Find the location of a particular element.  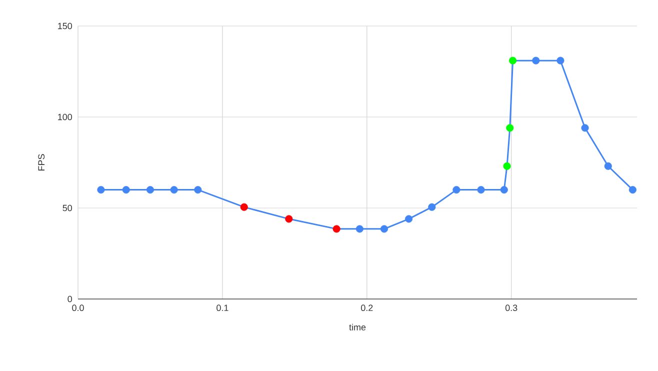

y-tick-label: 50 is located at coordinates (67, 208).